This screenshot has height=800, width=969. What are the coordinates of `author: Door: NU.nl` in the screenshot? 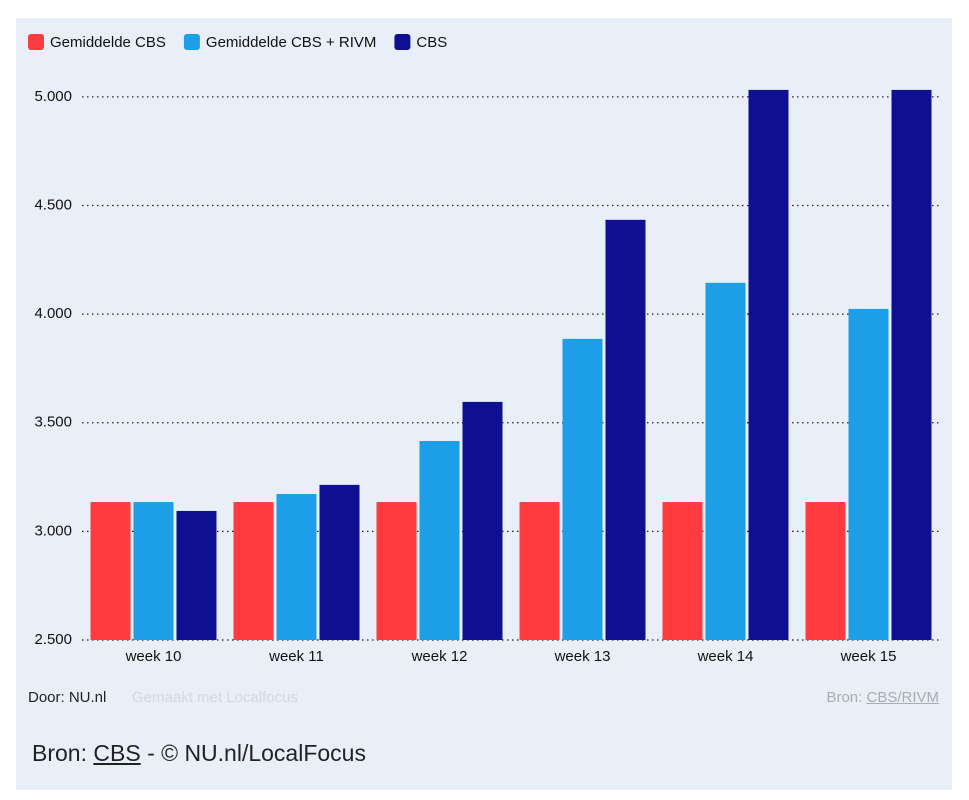 It's located at (67, 697).